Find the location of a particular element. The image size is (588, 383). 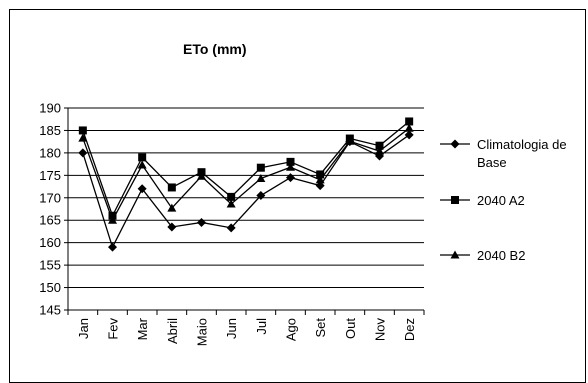

x-tick-label: Maio is located at coordinates (202, 332).